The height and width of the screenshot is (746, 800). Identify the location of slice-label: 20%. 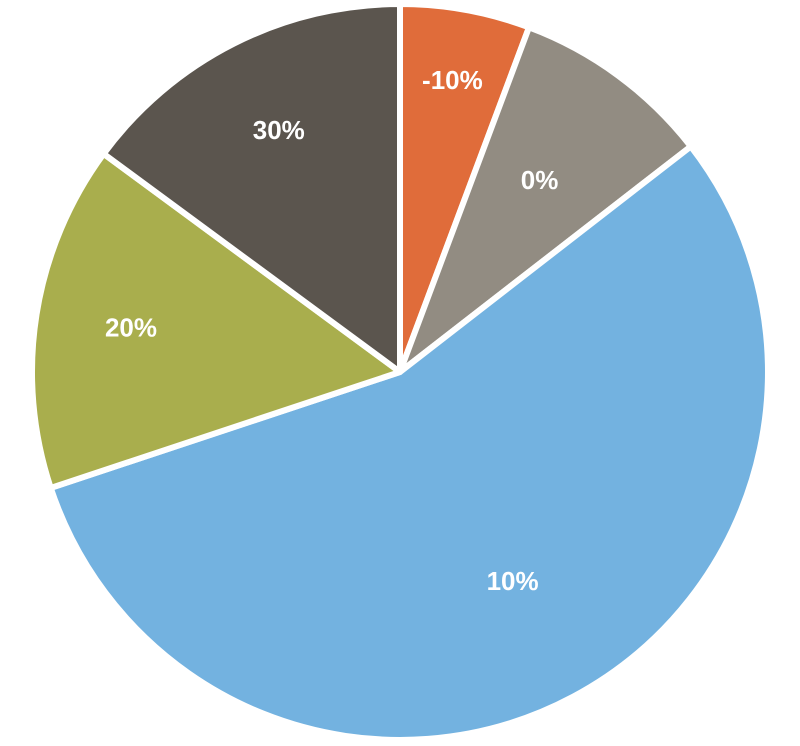
(131, 327).